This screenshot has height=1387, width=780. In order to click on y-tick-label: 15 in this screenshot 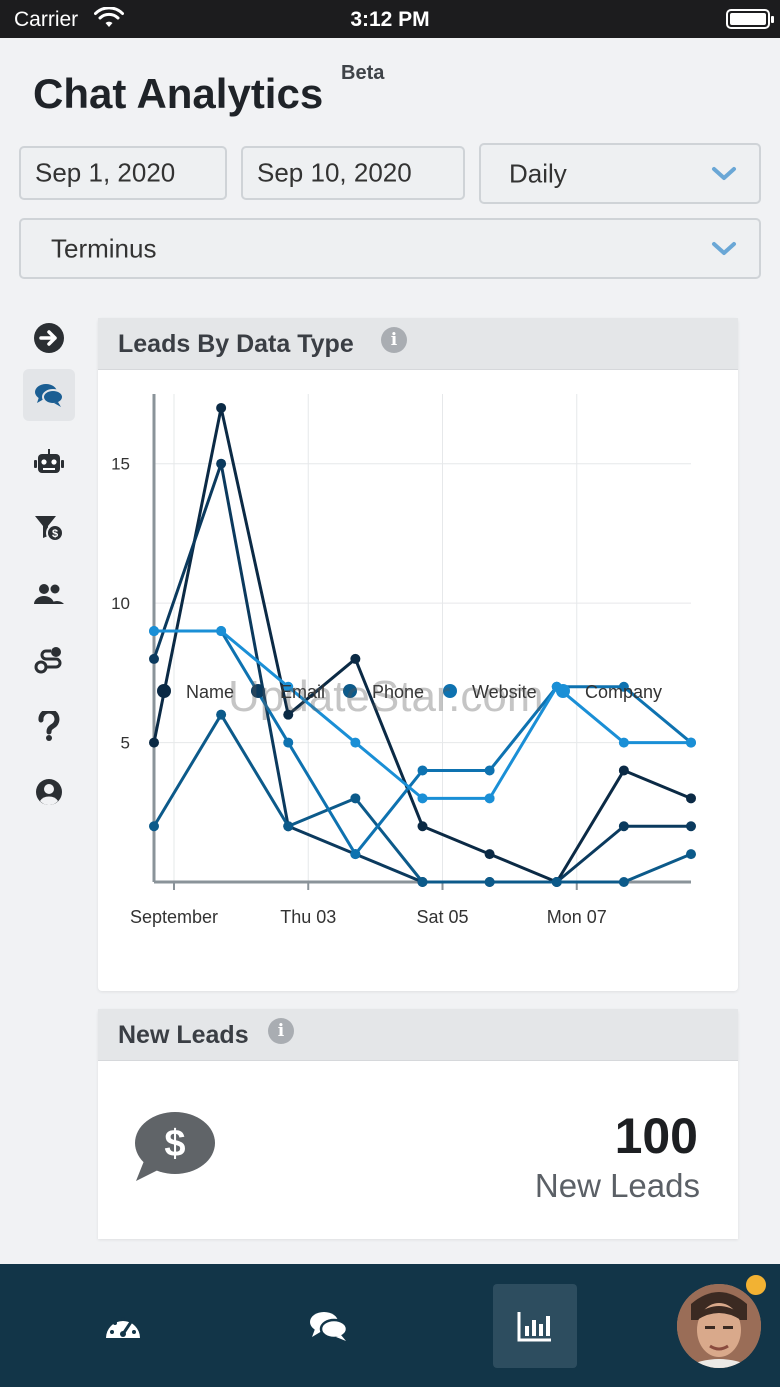, I will do `click(120, 464)`.